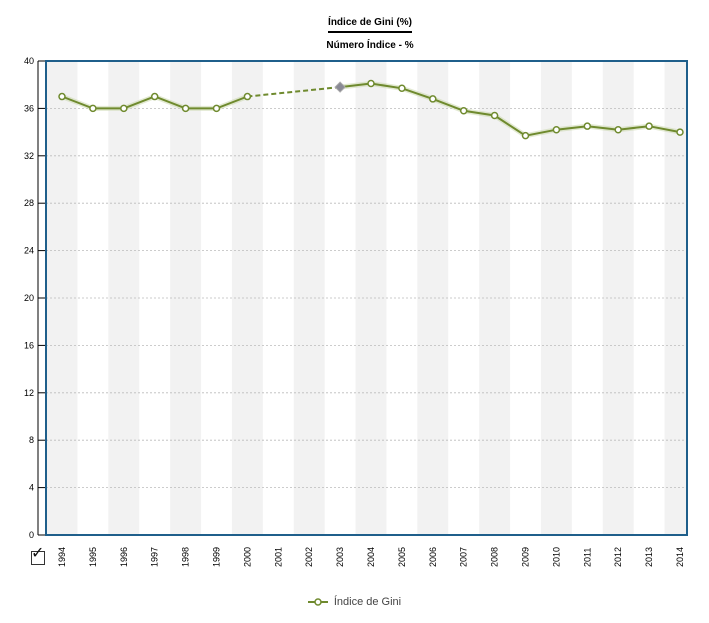  Describe the element at coordinates (29, 203) in the screenshot. I see `y-tick-label: 28` at that location.